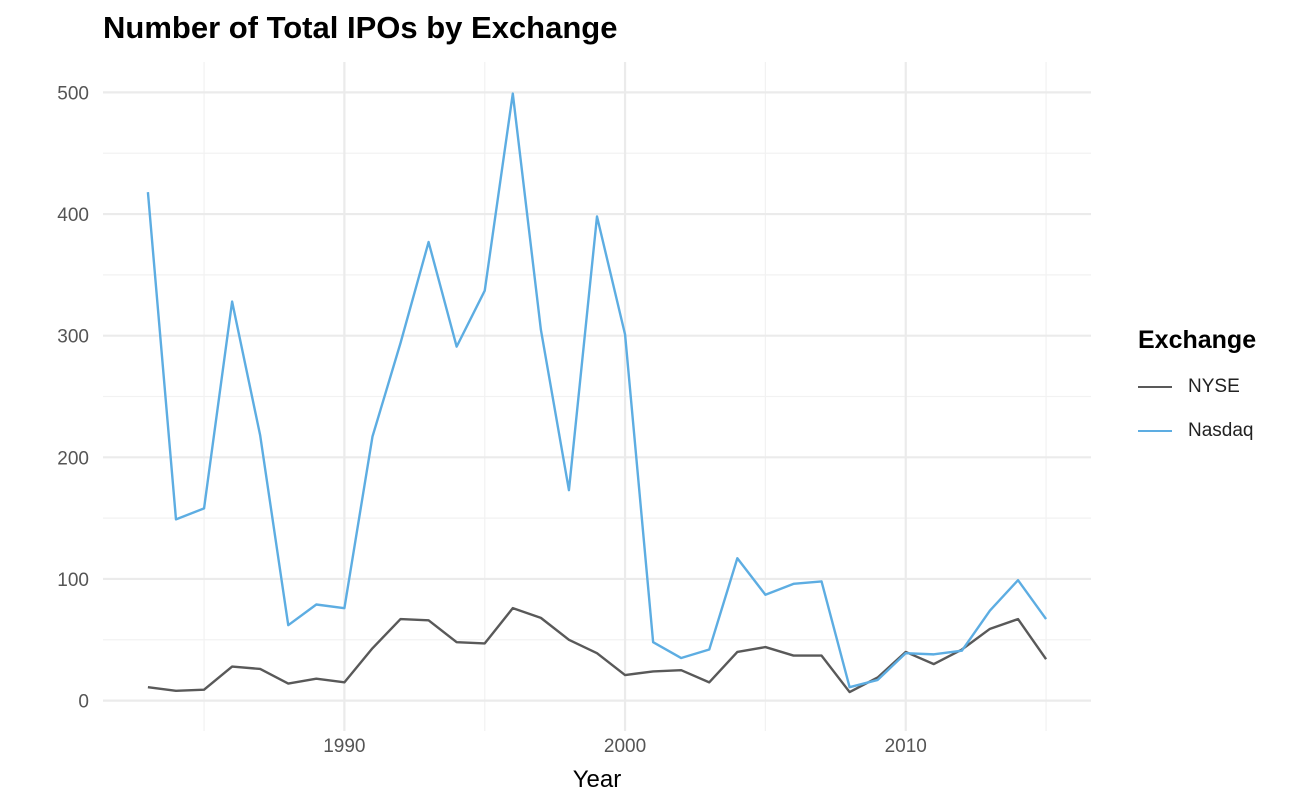 This screenshot has height=803, width=1300. I want to click on series-line-nyse, so click(597, 650).